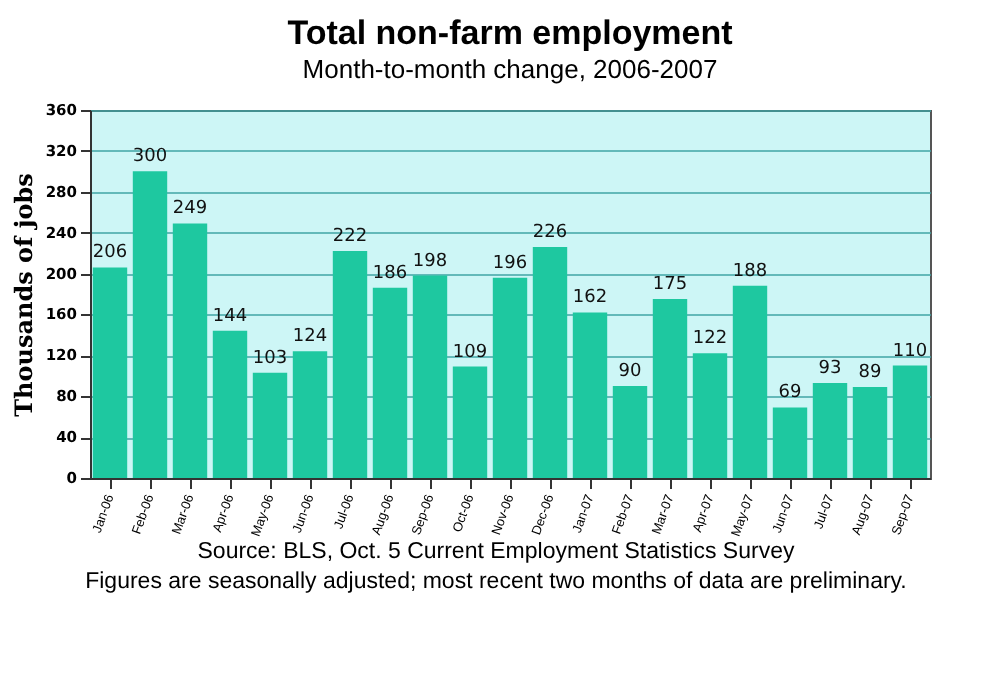 The width and height of the screenshot is (992, 698). What do you see at coordinates (190, 209) in the screenshot?
I see `data-label: 249` at bounding box center [190, 209].